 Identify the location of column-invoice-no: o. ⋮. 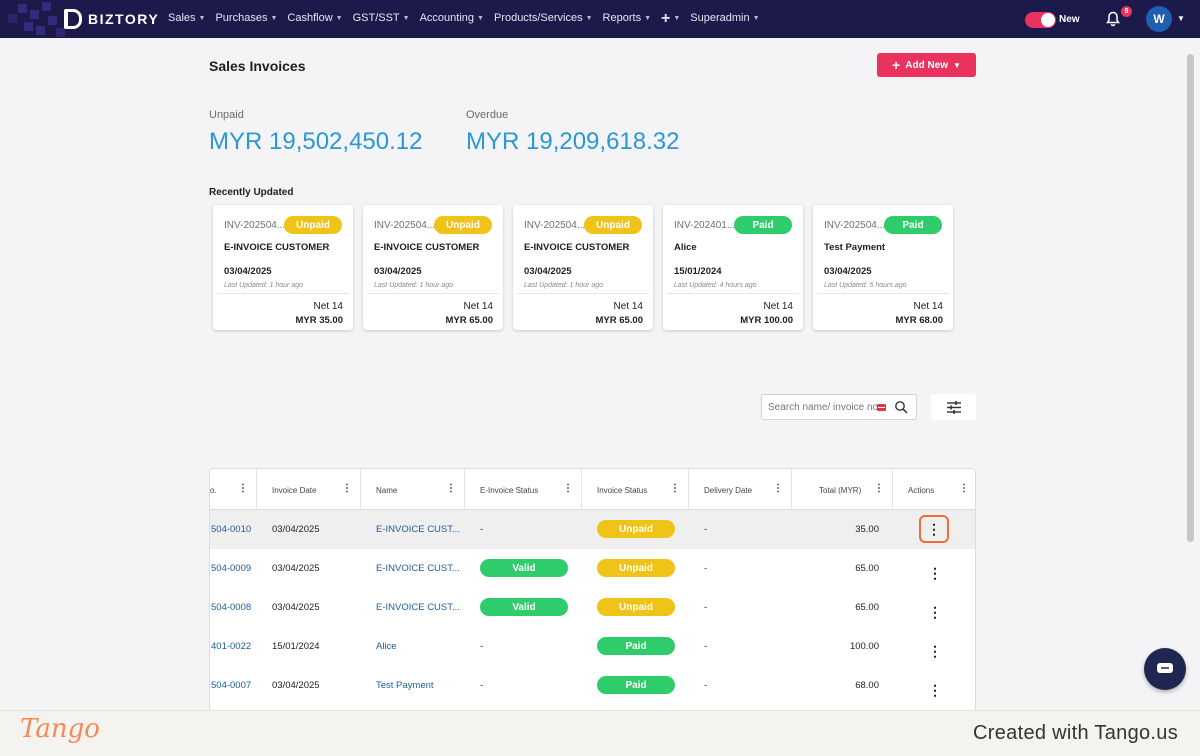
(233, 489).